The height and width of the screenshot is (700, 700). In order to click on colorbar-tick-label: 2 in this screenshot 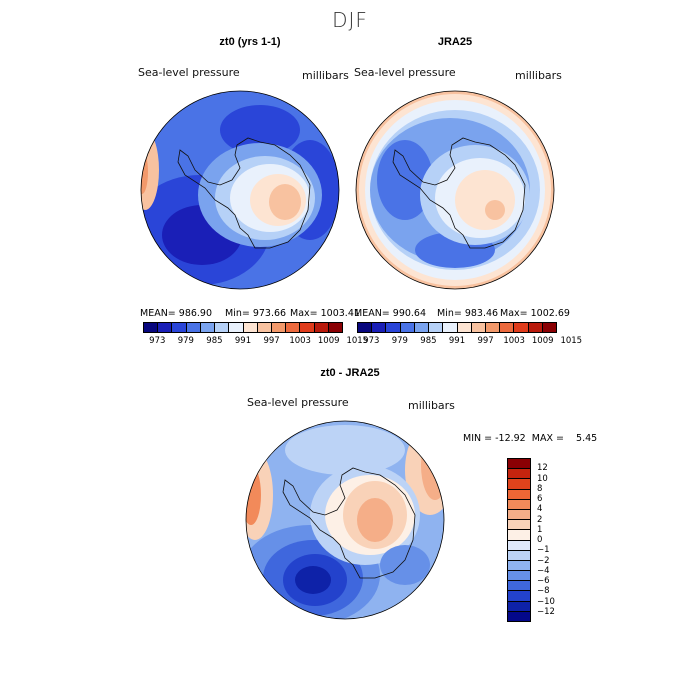, I will do `click(540, 519)`.